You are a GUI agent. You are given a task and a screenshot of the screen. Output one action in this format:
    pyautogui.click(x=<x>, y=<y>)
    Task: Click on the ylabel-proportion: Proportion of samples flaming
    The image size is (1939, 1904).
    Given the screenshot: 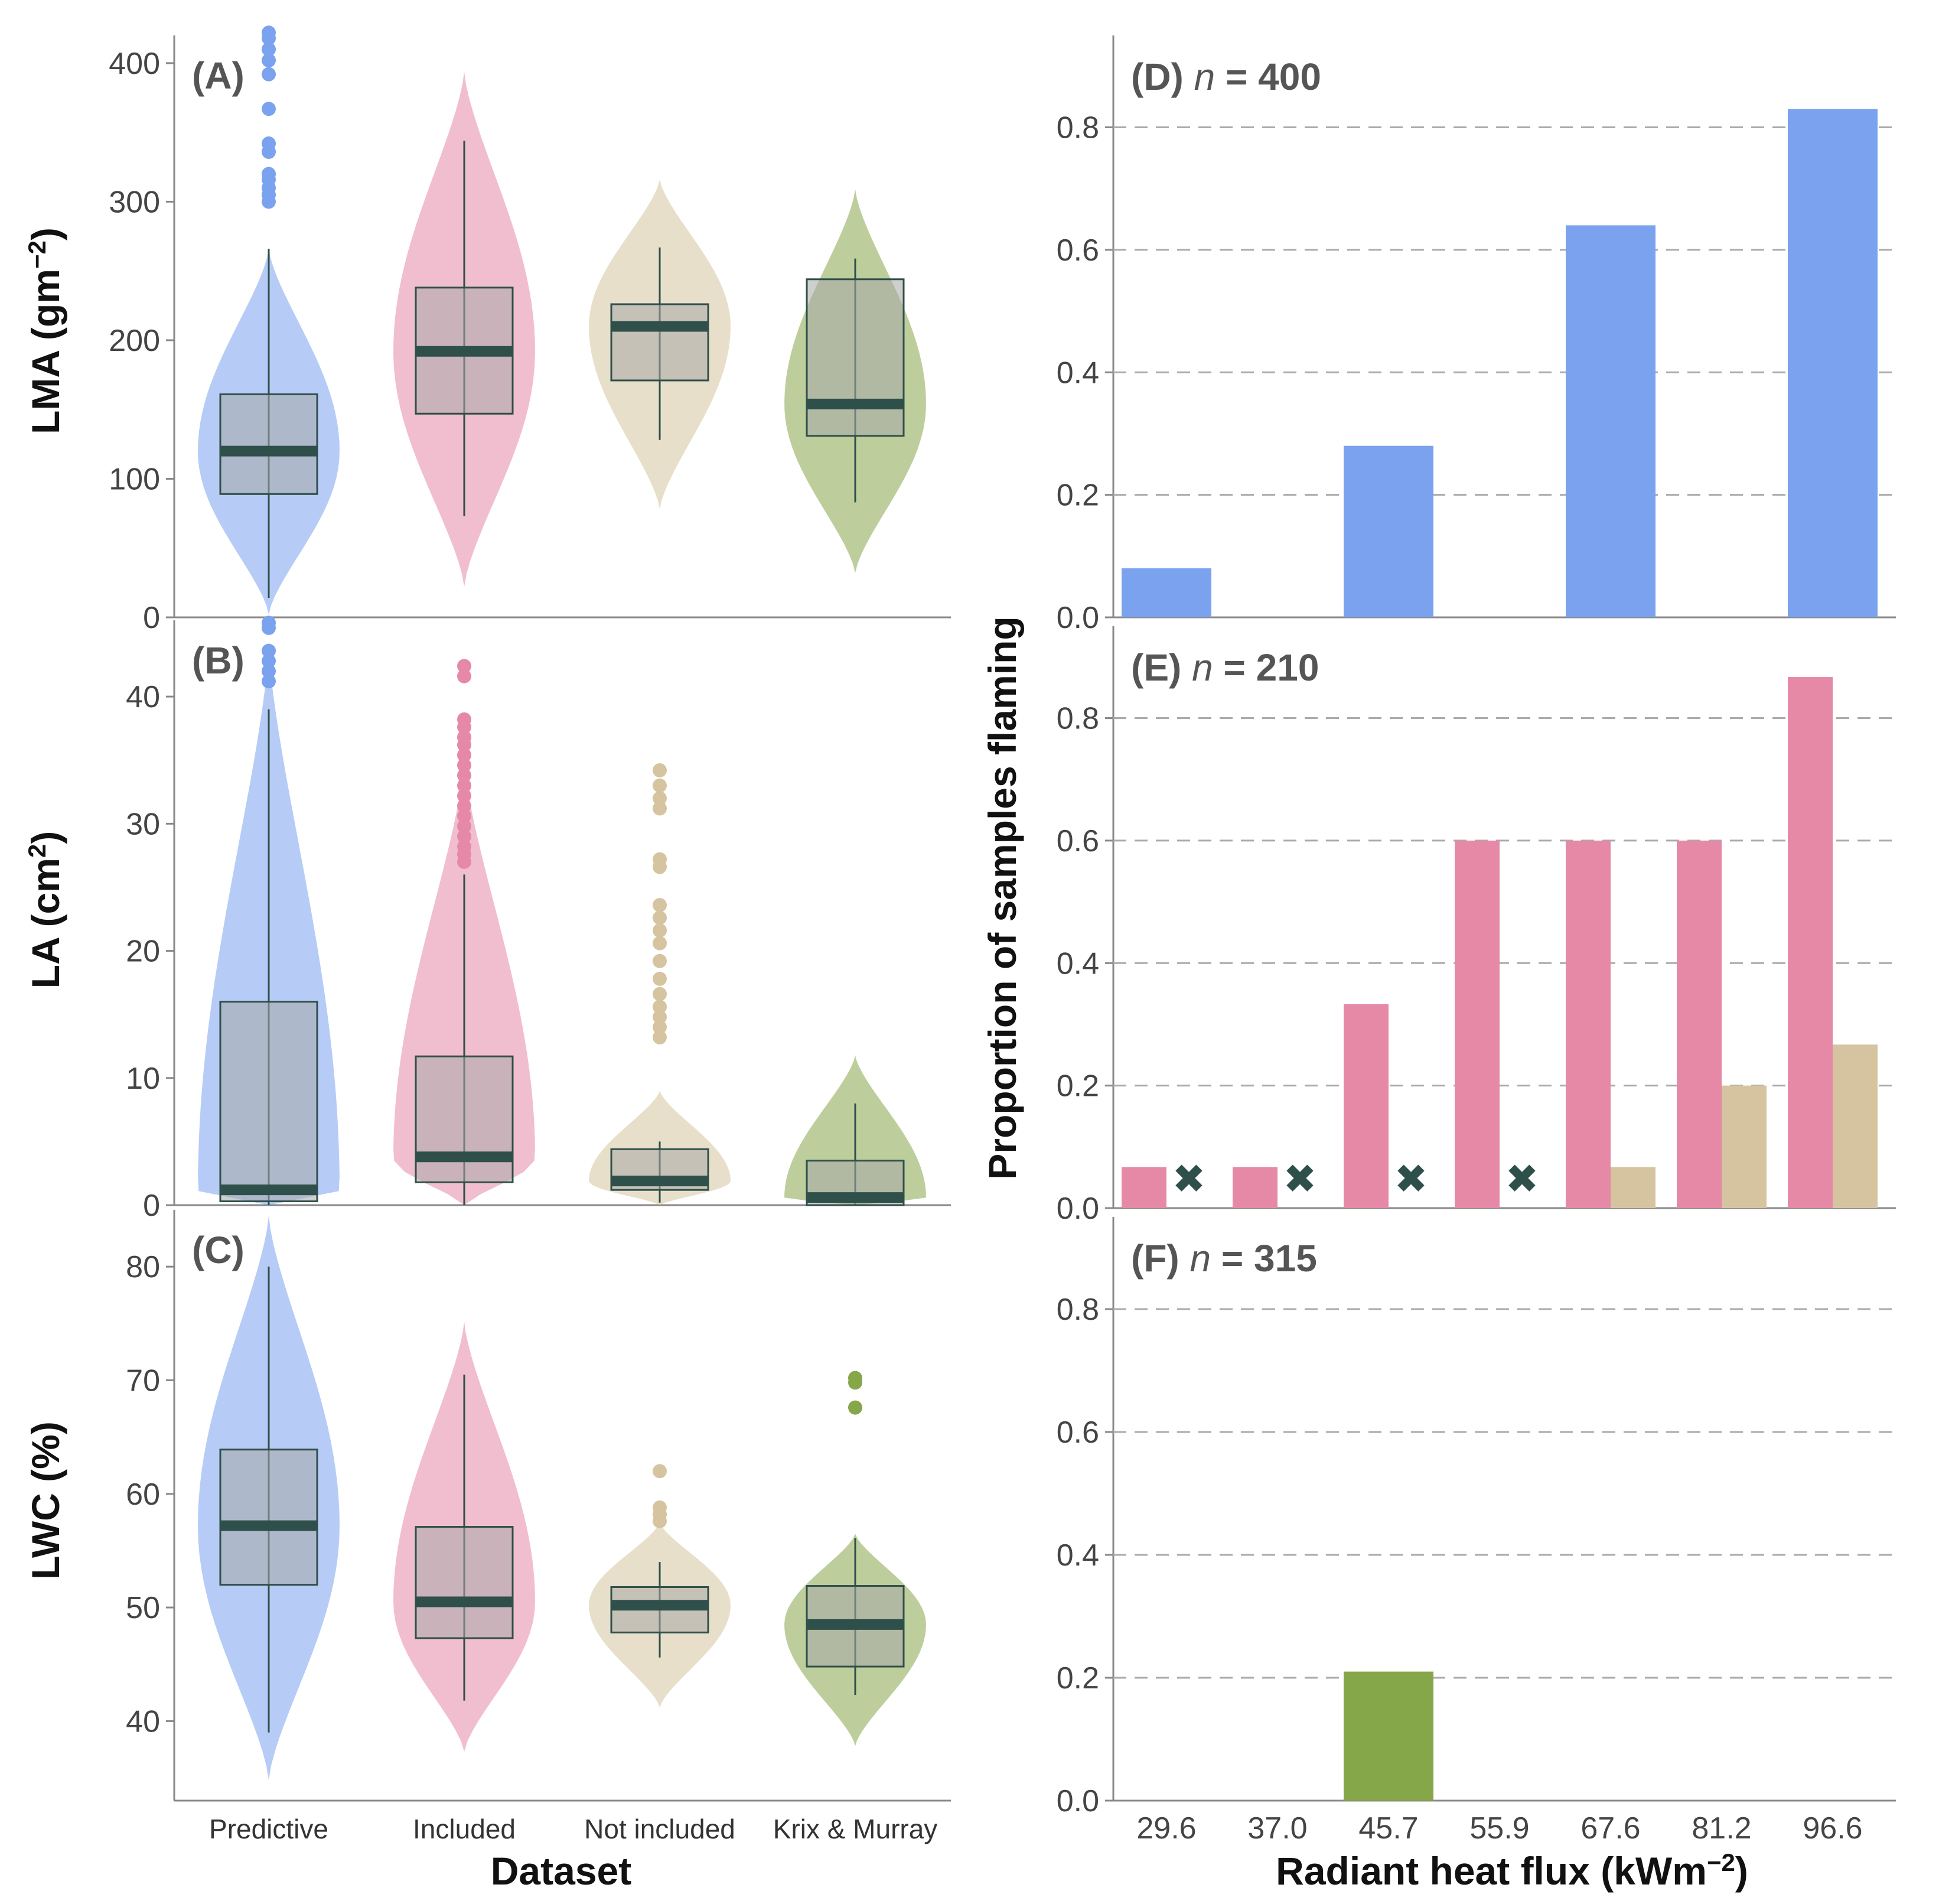 What is the action you would take?
    pyautogui.click(x=1002, y=897)
    